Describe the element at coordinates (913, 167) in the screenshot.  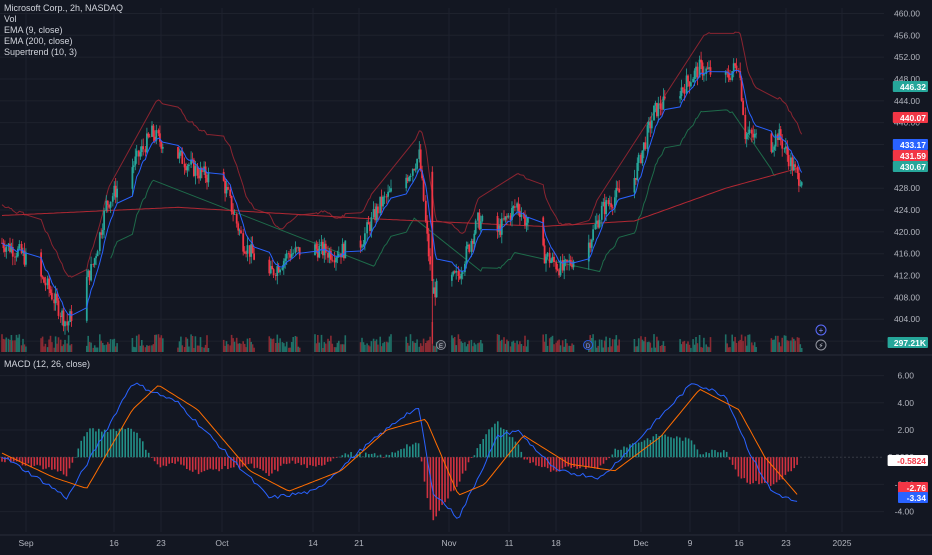
I see `price-tag-value: 430.67` at that location.